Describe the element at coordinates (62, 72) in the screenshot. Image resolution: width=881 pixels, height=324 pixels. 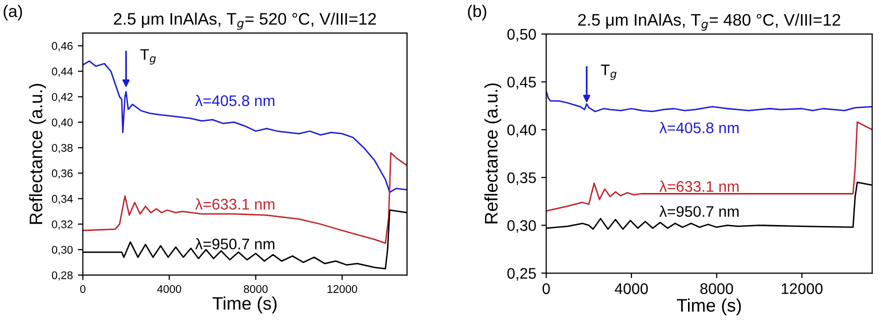
I see `y-tick-label: 0,44` at that location.